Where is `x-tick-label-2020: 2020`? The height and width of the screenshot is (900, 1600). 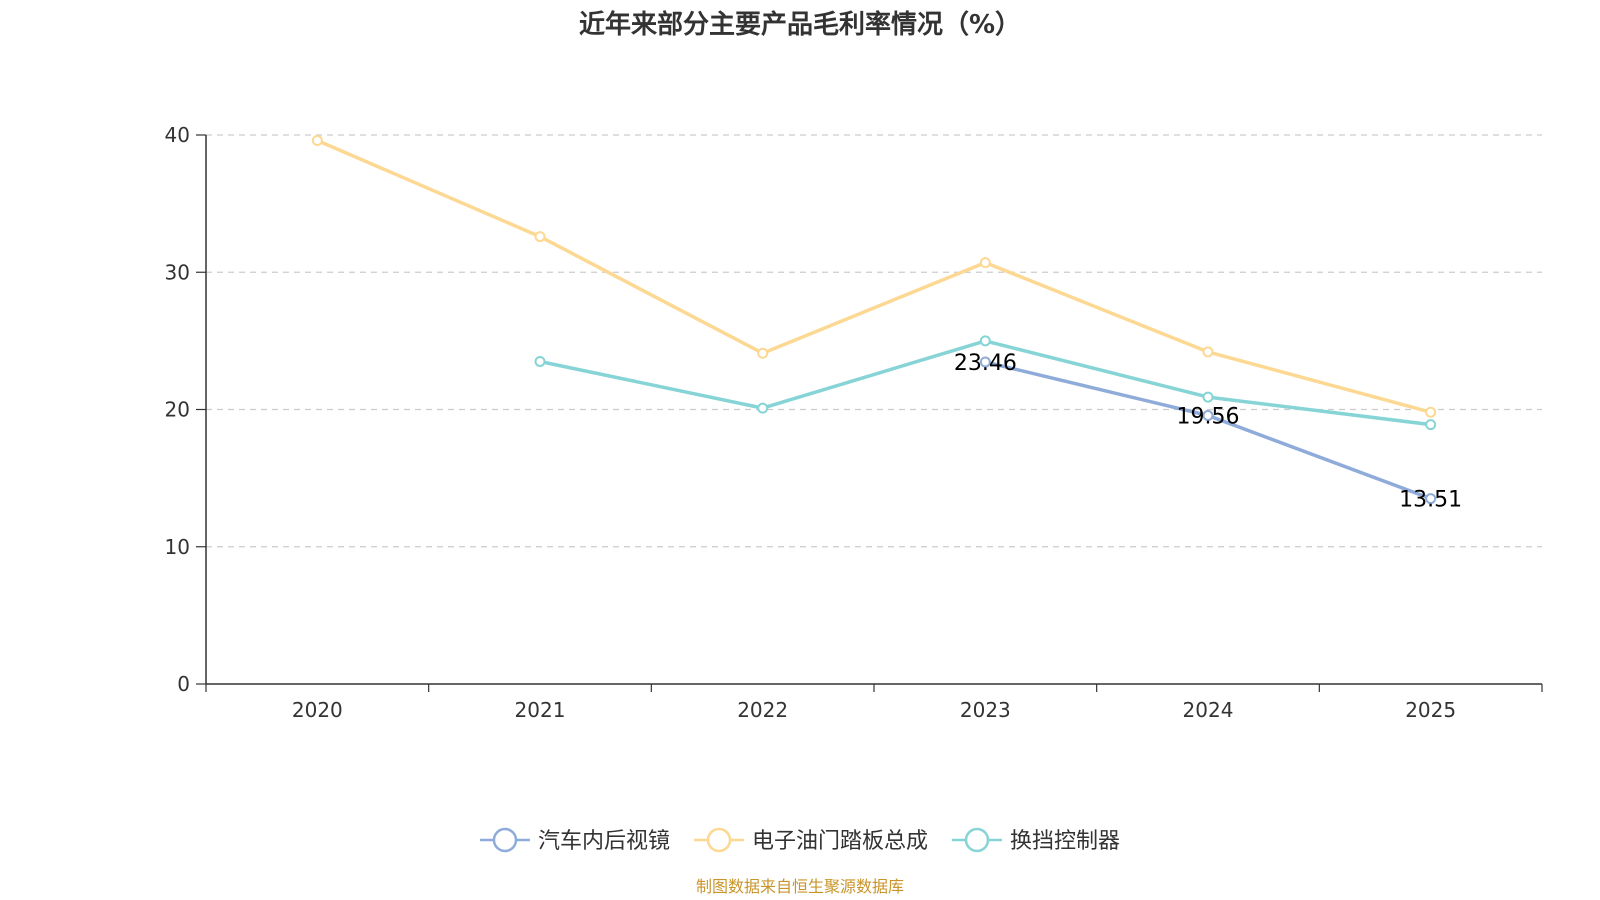 x-tick-label-2020: 2020 is located at coordinates (317, 710).